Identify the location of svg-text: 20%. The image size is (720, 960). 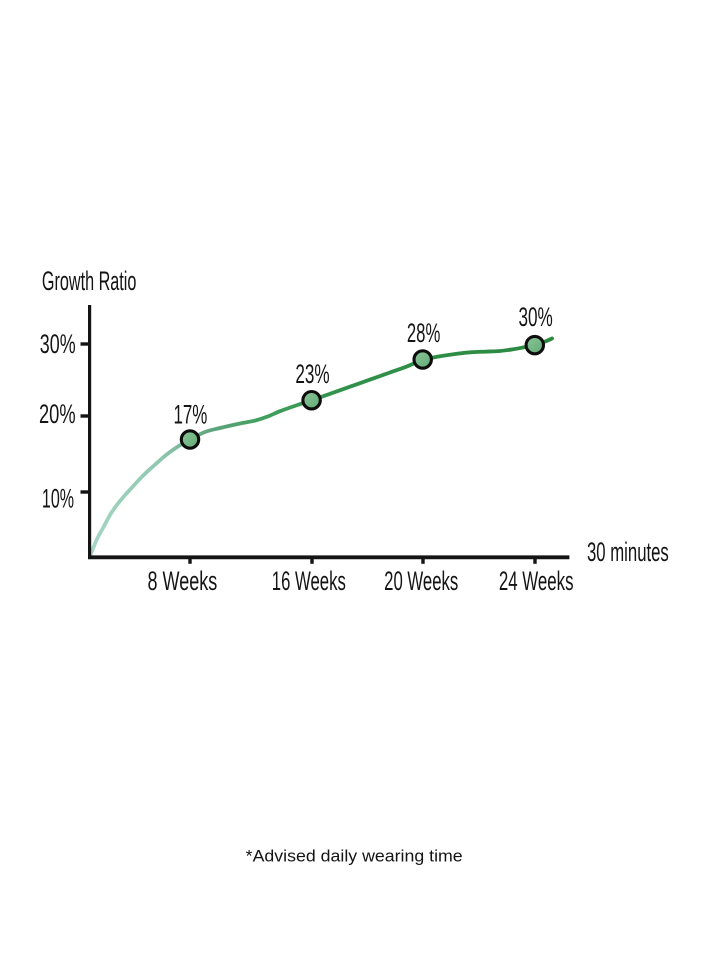
(57, 414).